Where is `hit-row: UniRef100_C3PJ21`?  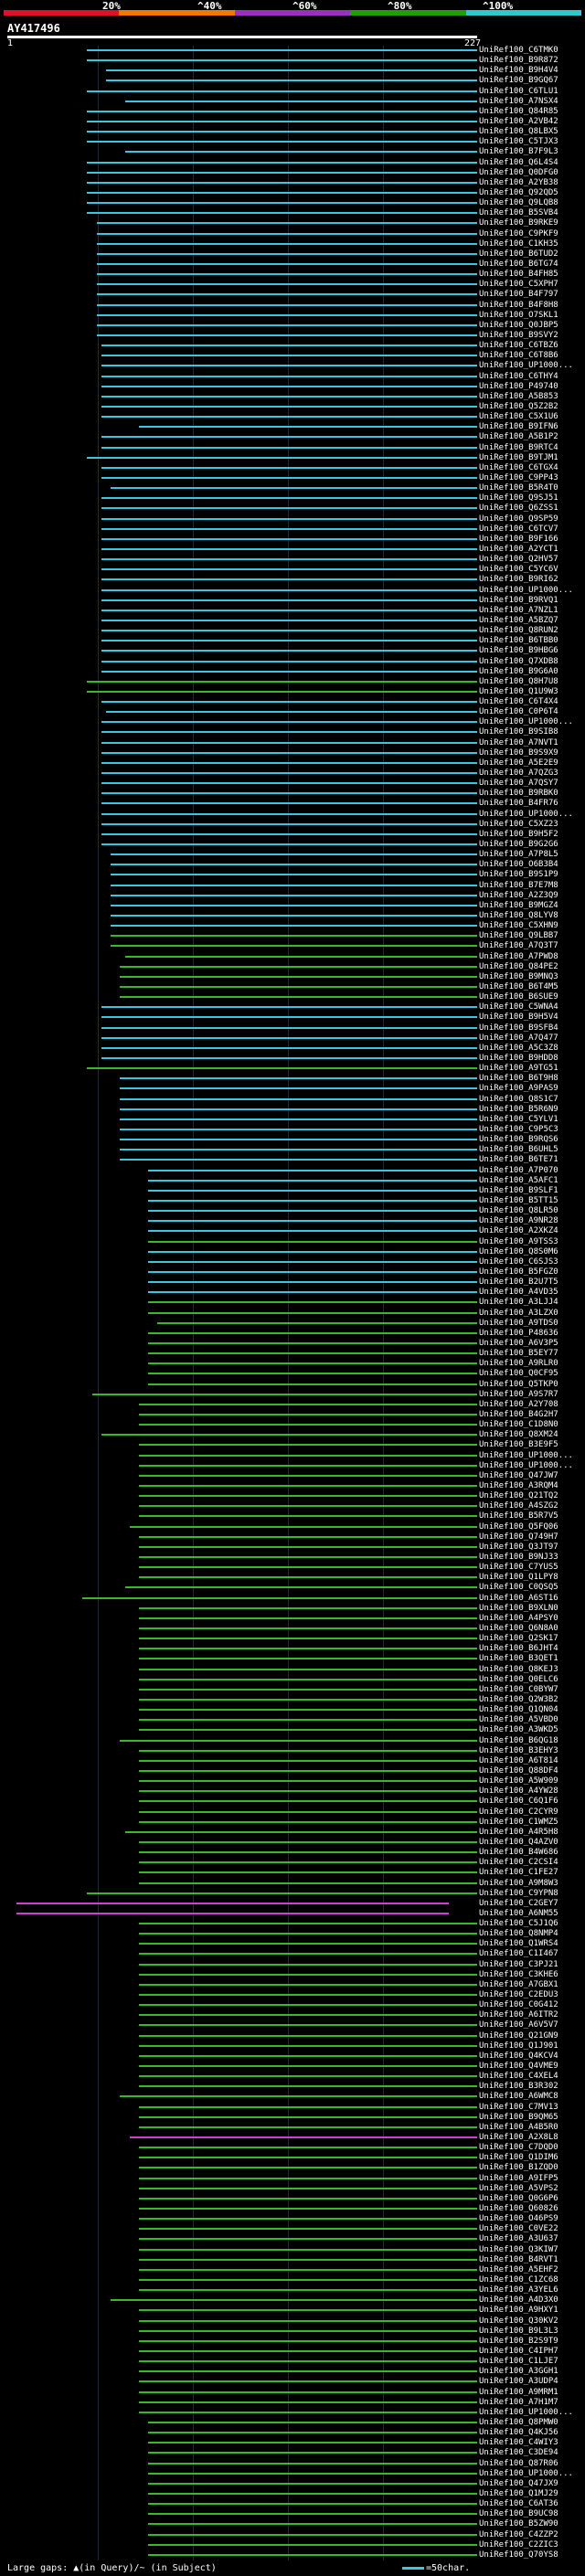
hit-row: UniRef100_C3PJ21 is located at coordinates (293, 1964).